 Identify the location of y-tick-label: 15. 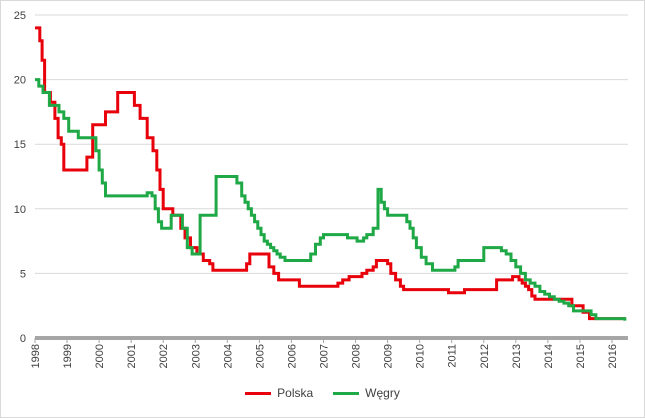
(20, 145).